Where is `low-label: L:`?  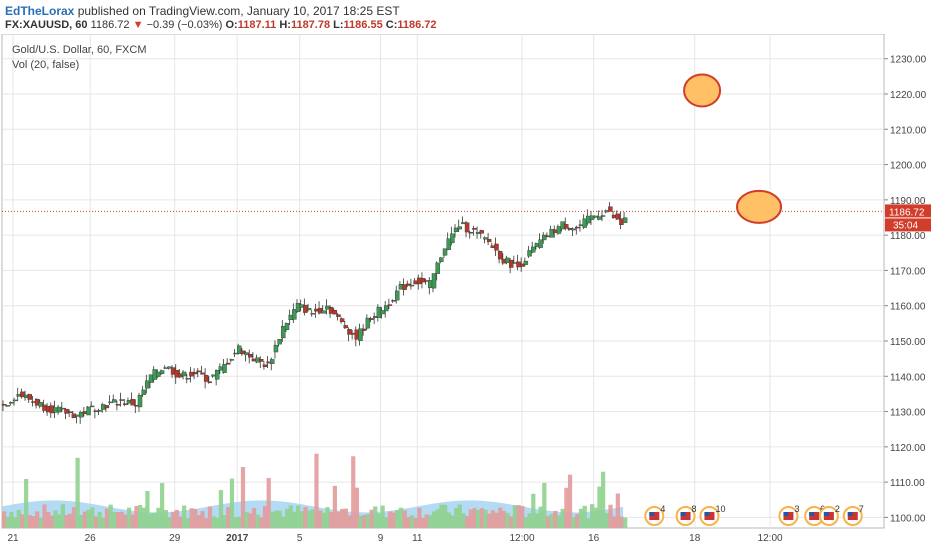 low-label: L: is located at coordinates (338, 25).